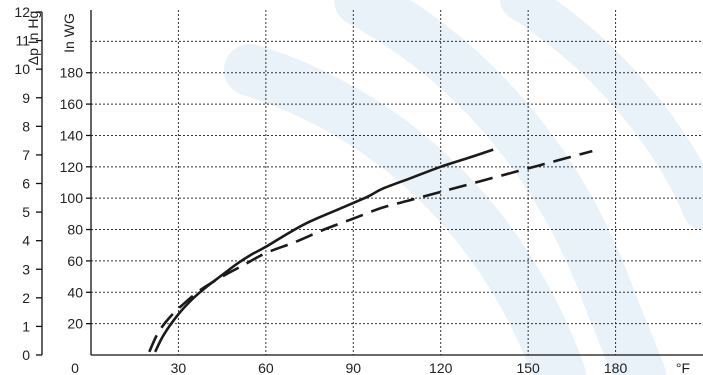 The width and height of the screenshot is (703, 375). Describe the element at coordinates (26, 241) in the screenshot. I see `left-tick-label-4: 4` at that location.